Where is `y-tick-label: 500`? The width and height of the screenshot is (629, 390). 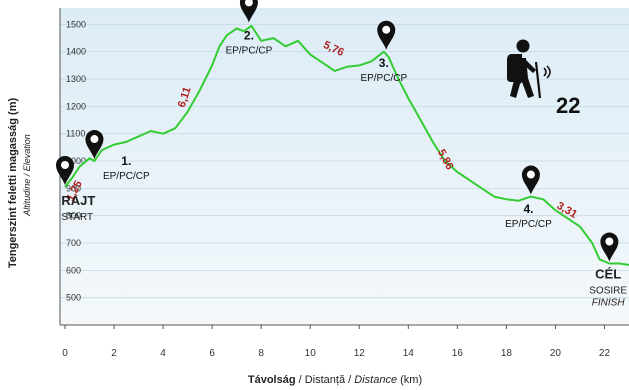
y-tick-label: 500 is located at coordinates (73, 298).